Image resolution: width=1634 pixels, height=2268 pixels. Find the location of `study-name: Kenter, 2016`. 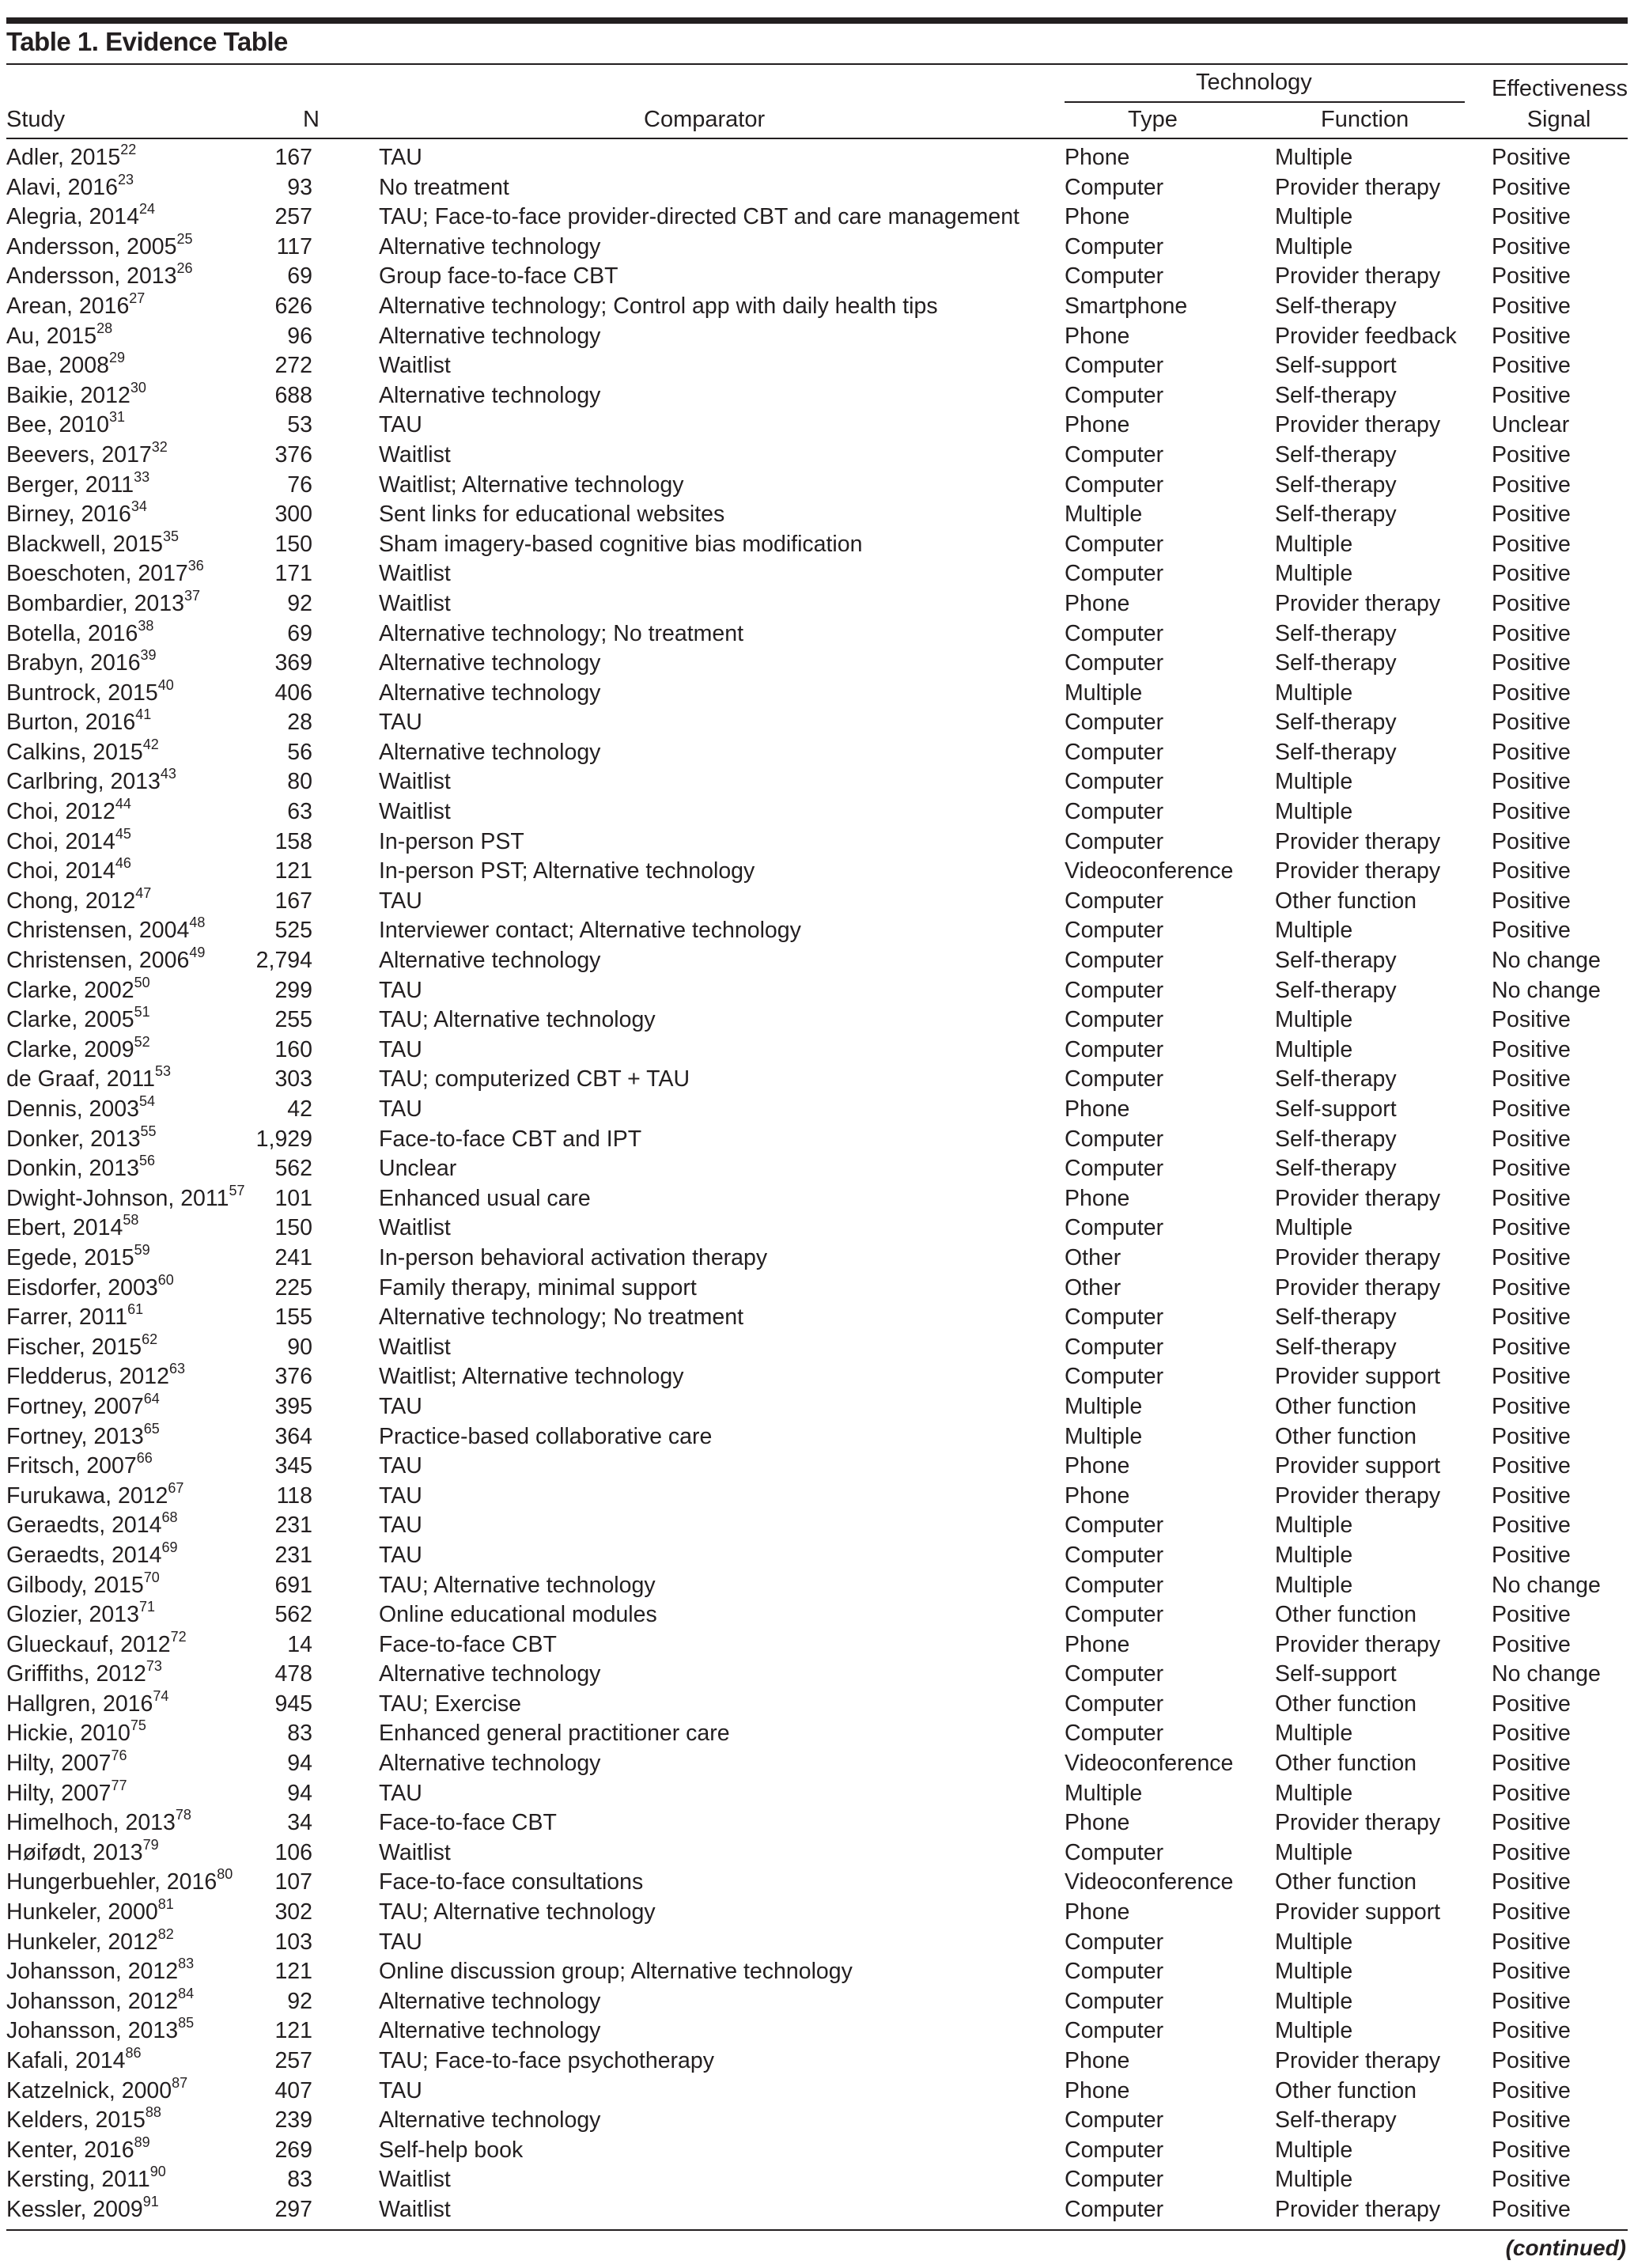

study-name: Kenter, 2016 is located at coordinates (70, 2150).